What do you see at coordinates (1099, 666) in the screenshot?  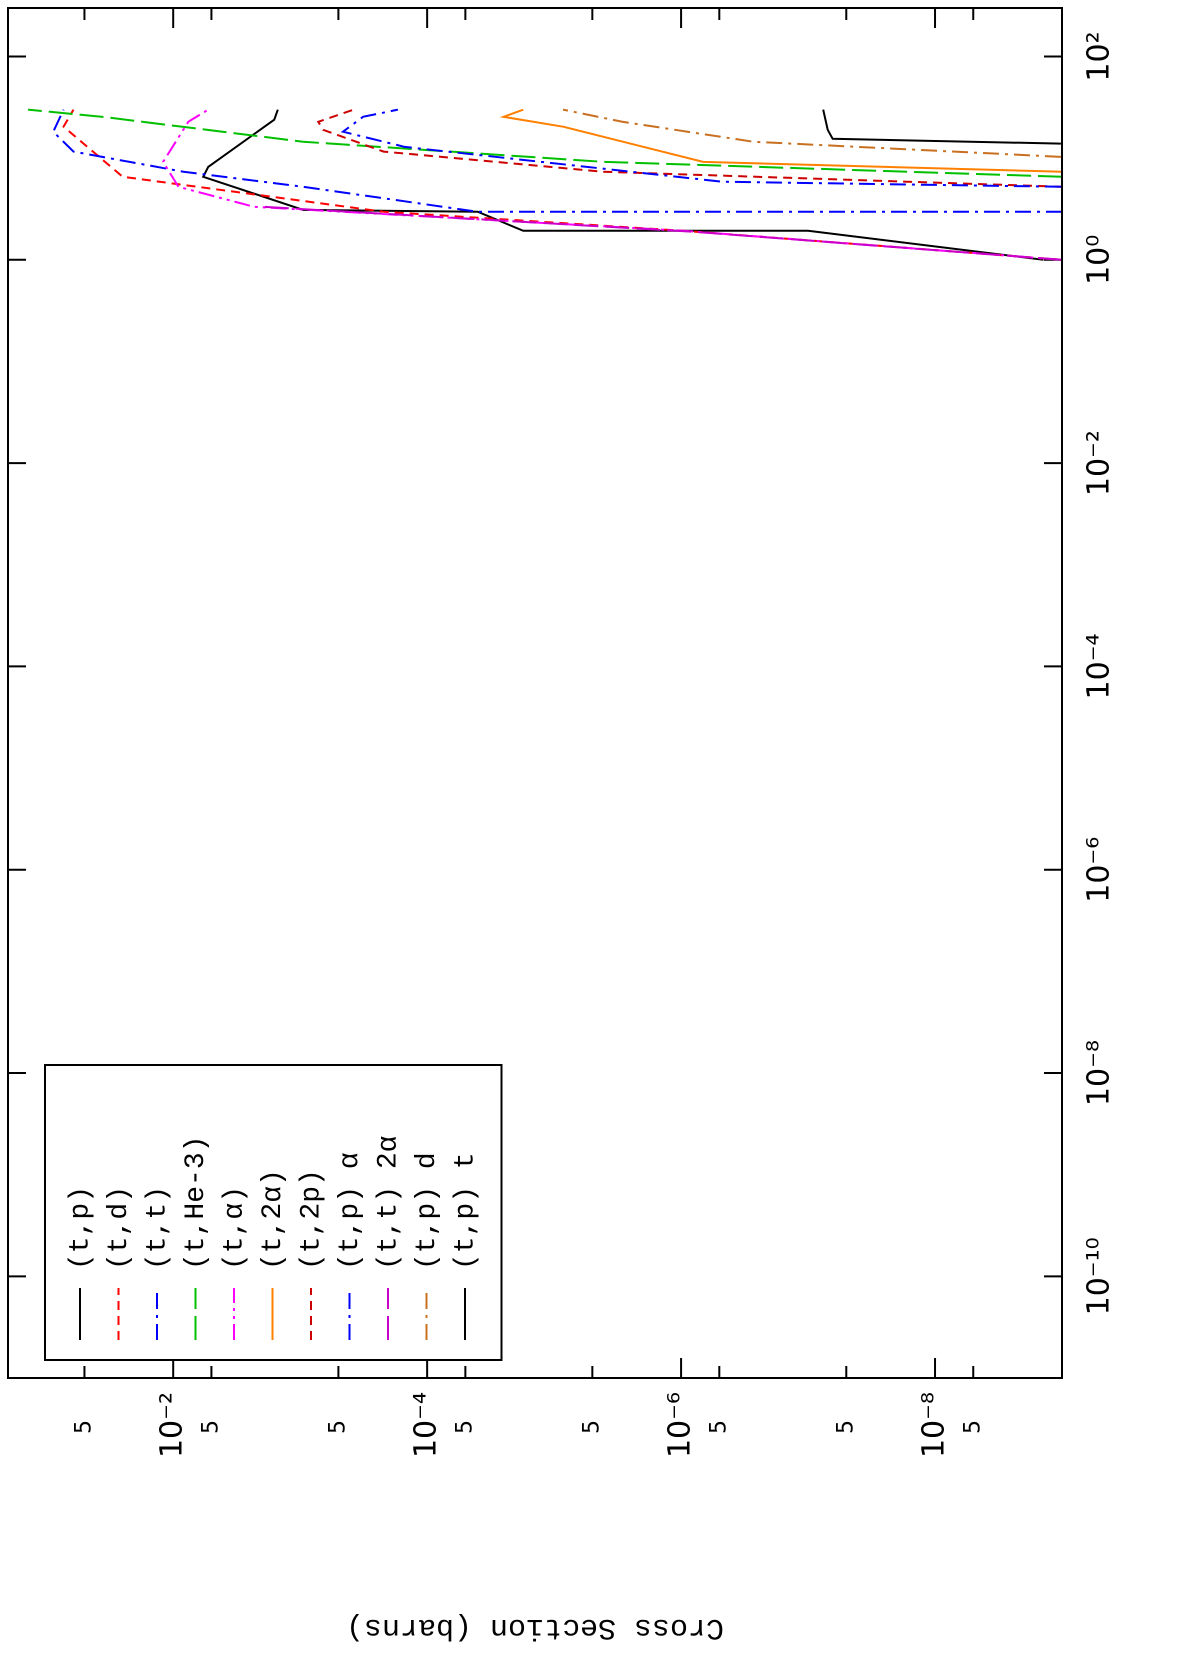 I see `x-tick-label: 10⁻⁴` at bounding box center [1099, 666].